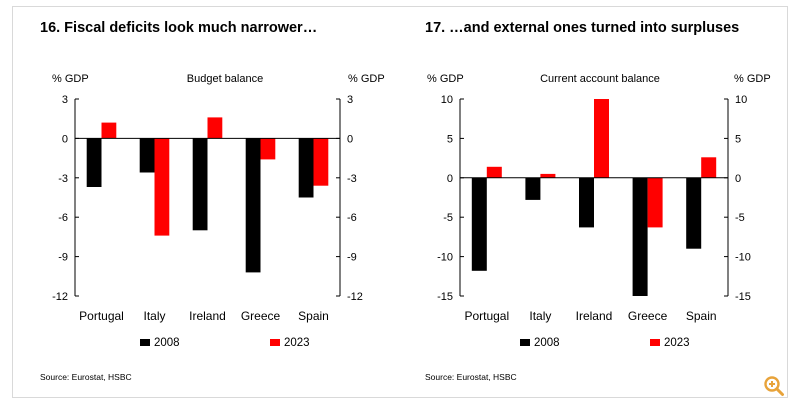 The image size is (800, 409). I want to click on chart-1-right-tick-label: 0, so click(350, 139).